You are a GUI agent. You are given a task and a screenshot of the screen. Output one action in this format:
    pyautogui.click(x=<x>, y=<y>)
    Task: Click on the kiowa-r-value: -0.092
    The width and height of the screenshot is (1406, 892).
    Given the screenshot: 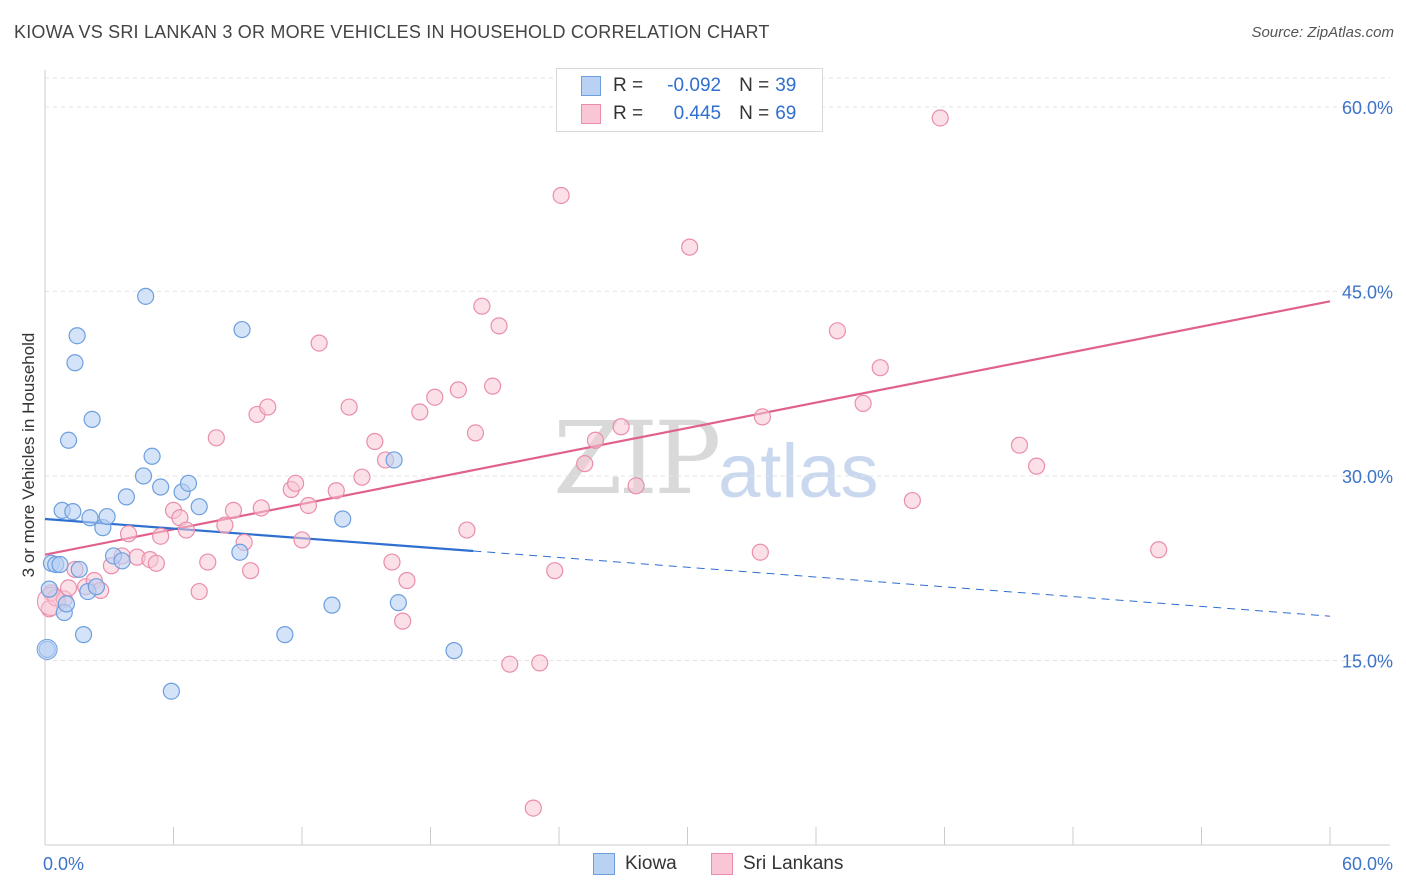 What is the action you would take?
    pyautogui.click(x=694, y=85)
    